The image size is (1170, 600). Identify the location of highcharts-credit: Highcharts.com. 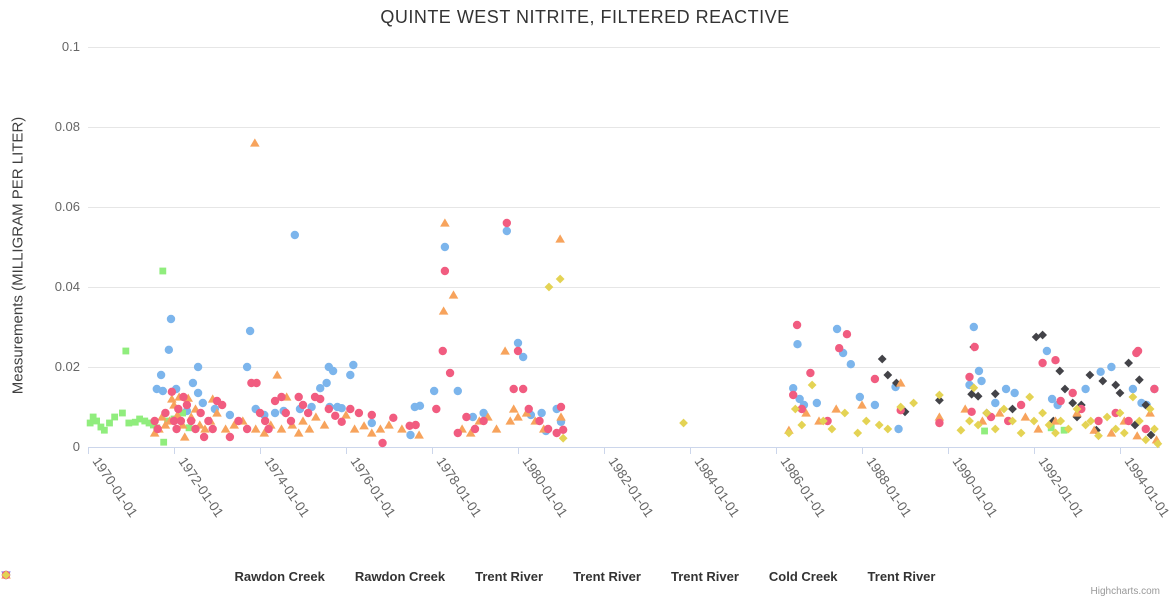
(1125, 591).